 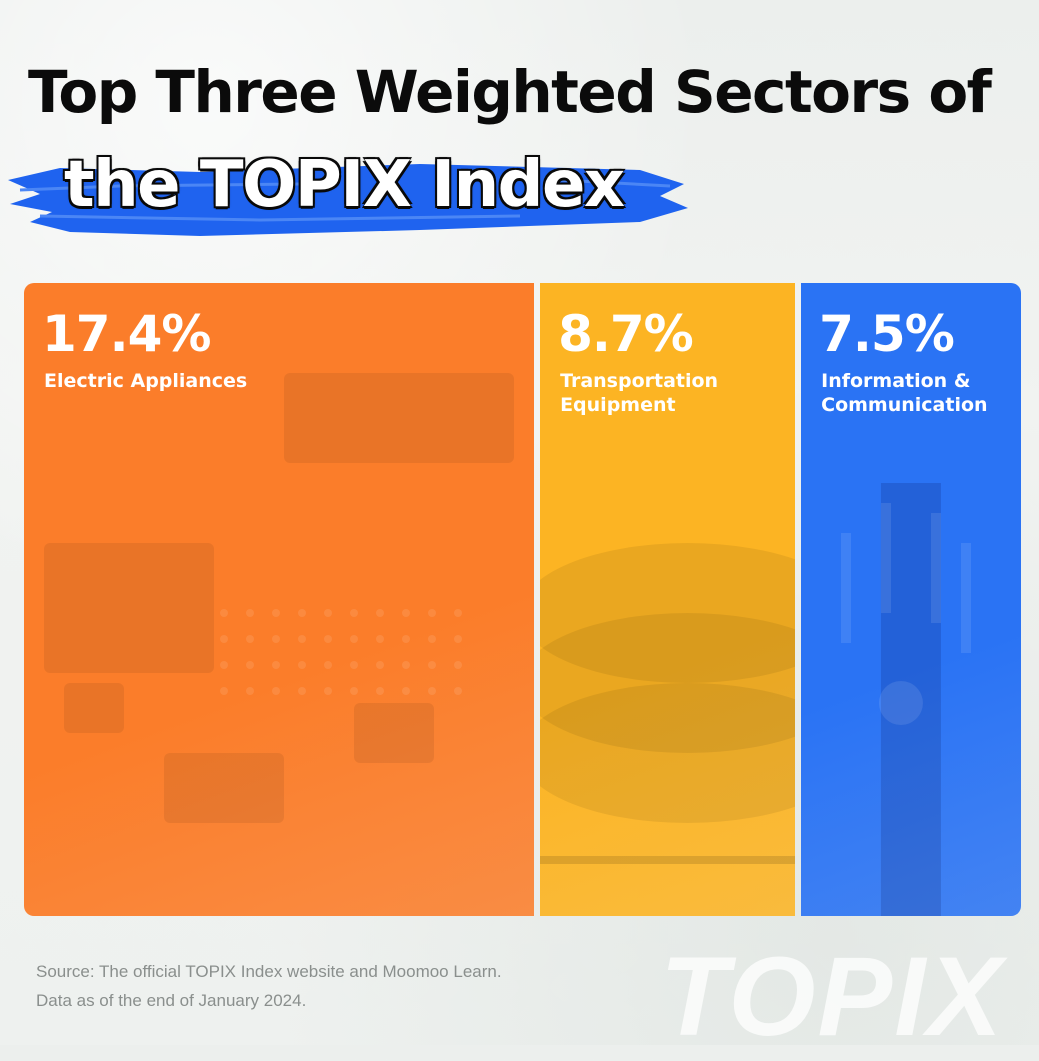 I want to click on bar-information-communication: 7.5% Information & Communication, so click(x=911, y=599).